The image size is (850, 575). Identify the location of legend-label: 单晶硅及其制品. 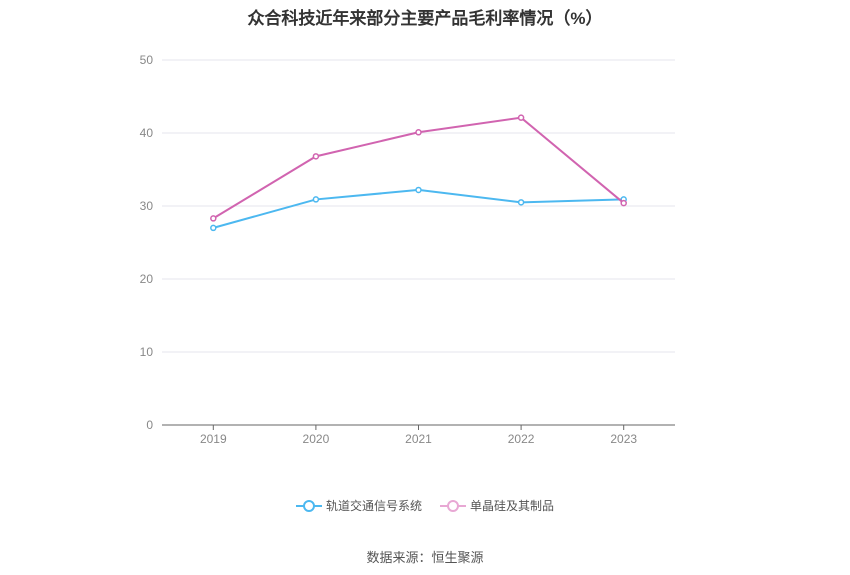
(512, 506).